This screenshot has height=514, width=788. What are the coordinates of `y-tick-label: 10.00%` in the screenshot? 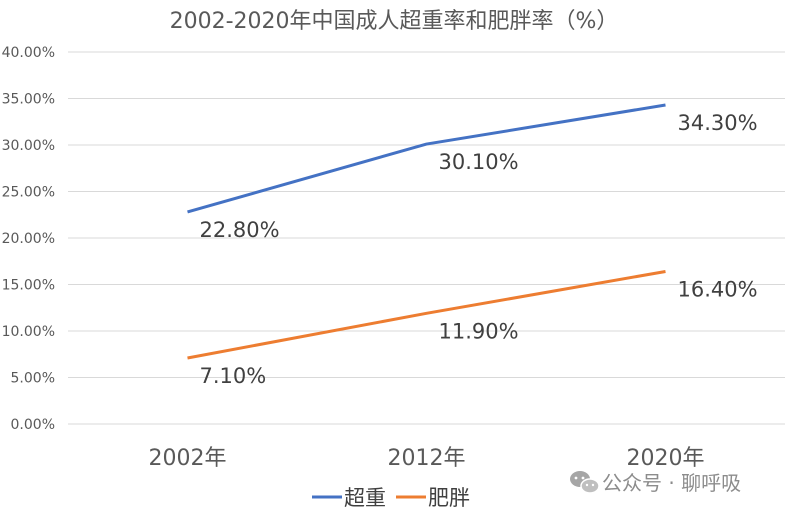 It's located at (28, 332).